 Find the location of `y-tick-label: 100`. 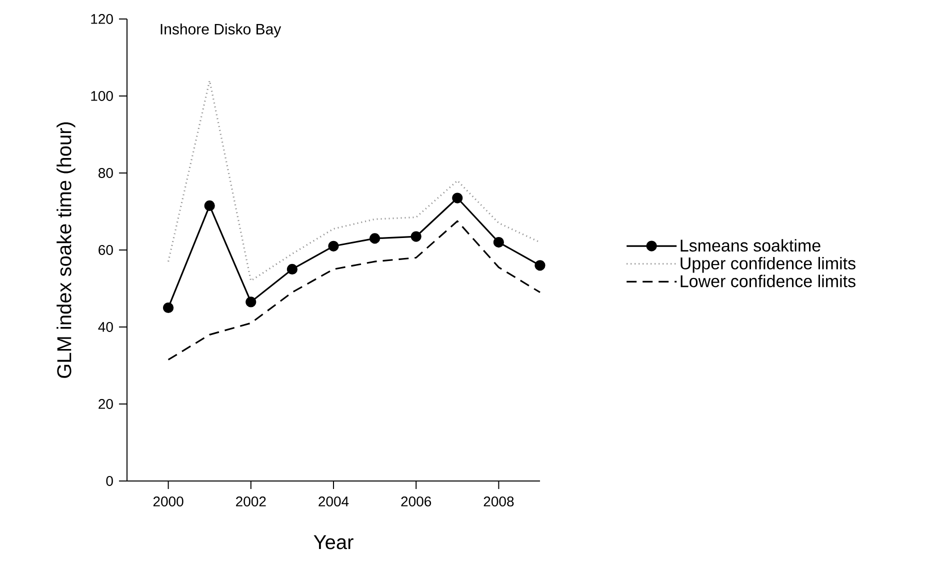

y-tick-label: 100 is located at coordinates (102, 96).